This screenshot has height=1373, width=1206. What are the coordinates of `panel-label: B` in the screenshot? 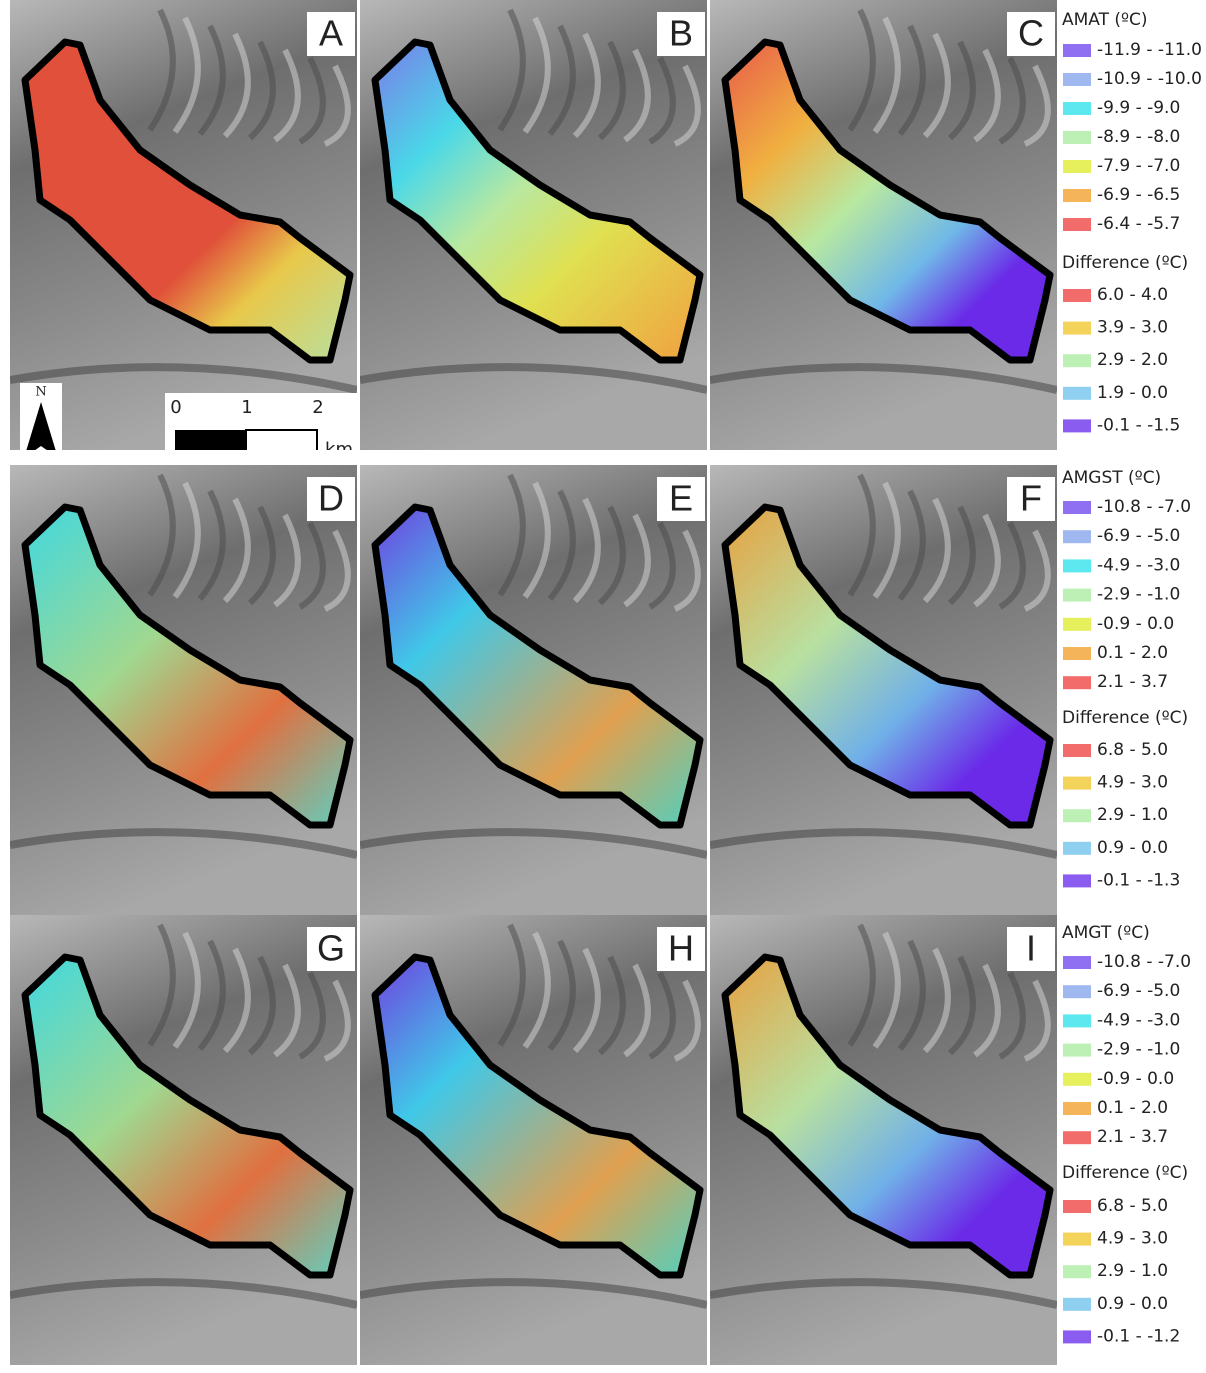 It's located at (681, 33).